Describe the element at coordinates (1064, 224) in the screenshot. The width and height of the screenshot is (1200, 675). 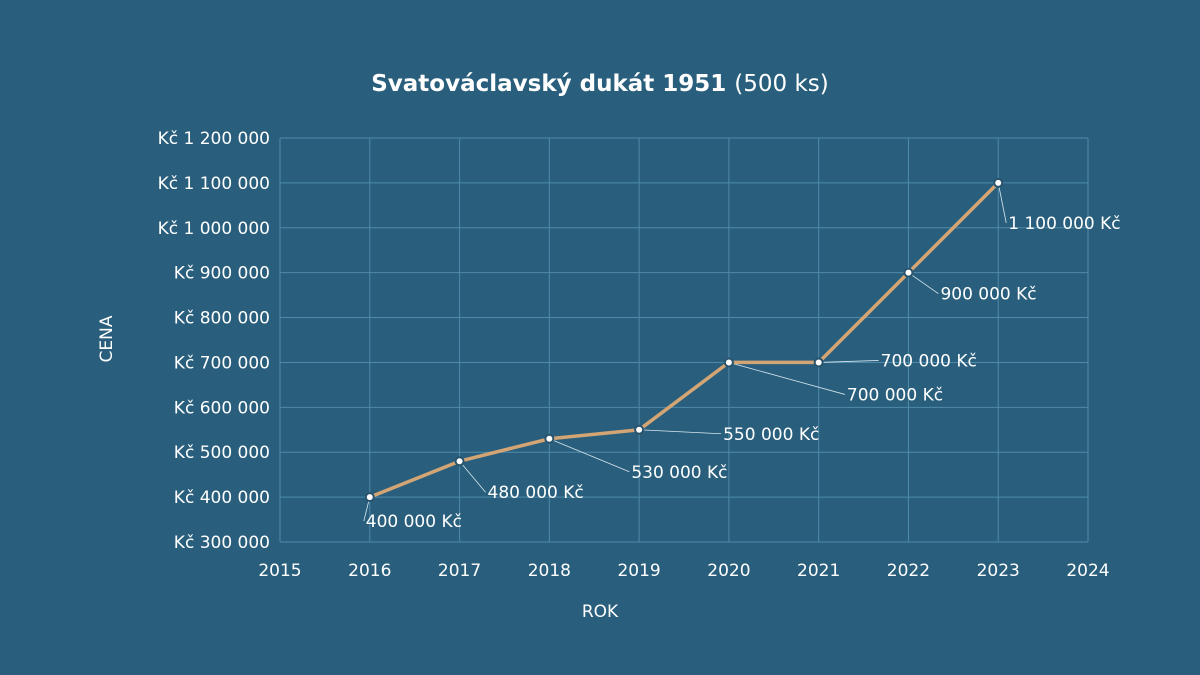
I see `data-label: 1 100 000 Kč` at that location.